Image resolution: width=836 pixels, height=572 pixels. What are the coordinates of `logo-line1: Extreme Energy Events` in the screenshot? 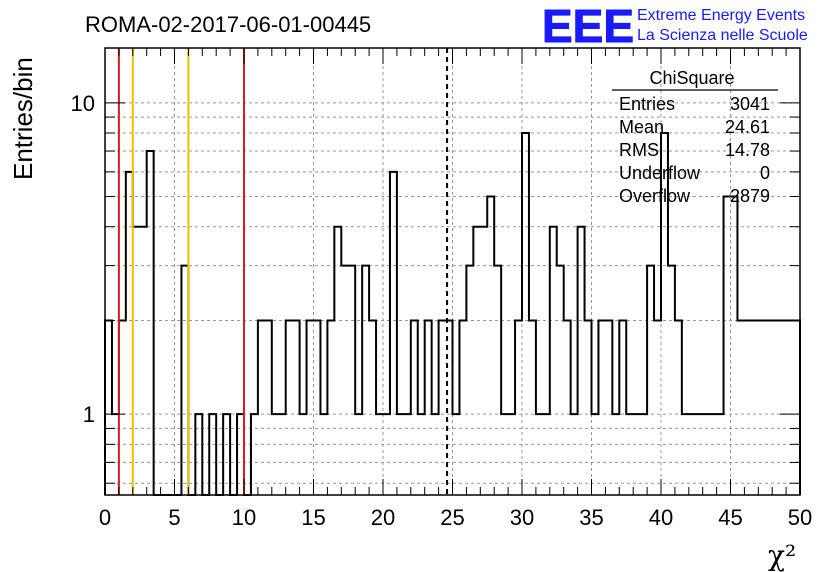 It's located at (721, 15).